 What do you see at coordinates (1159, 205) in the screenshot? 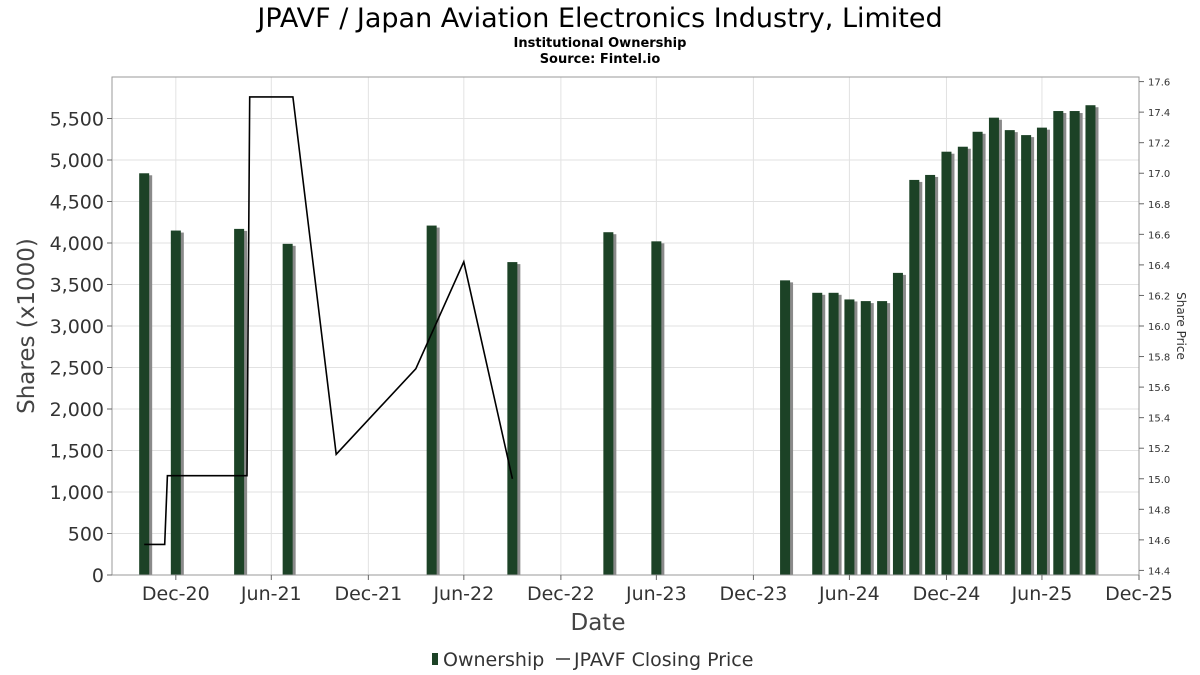
I see `y2-tick-label: 16.8` at bounding box center [1159, 205].